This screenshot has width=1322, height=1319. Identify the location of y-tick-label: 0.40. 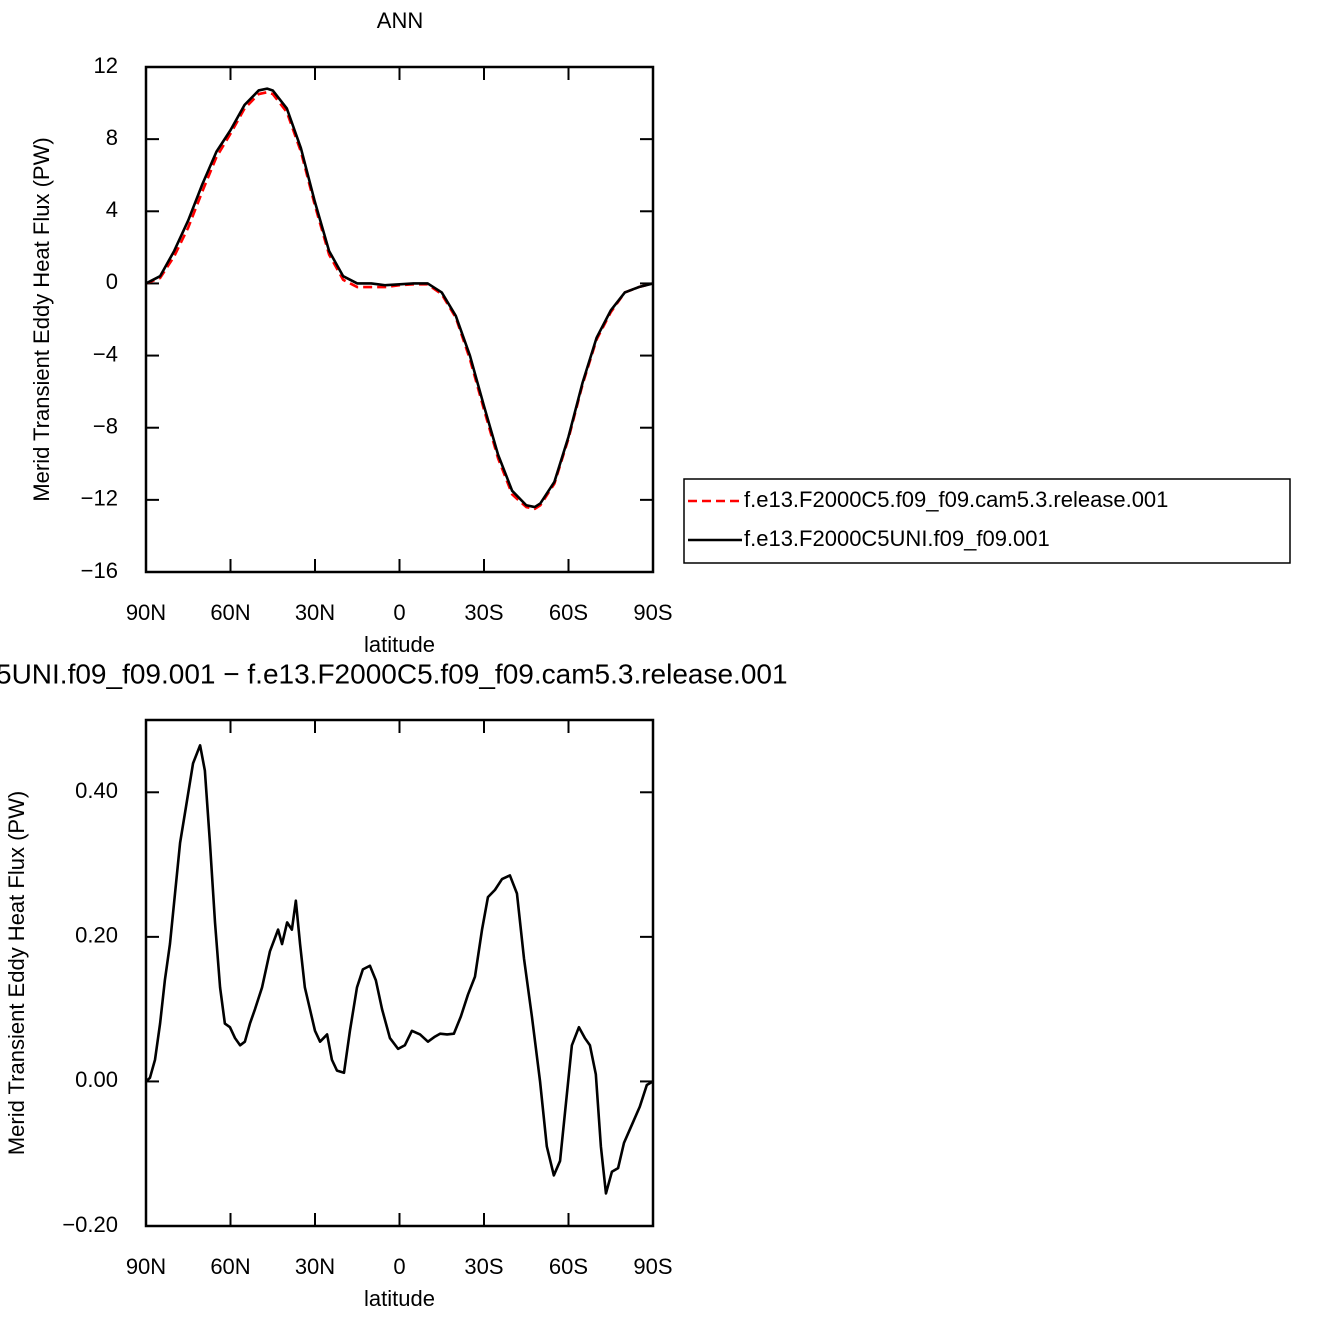
(96, 790).